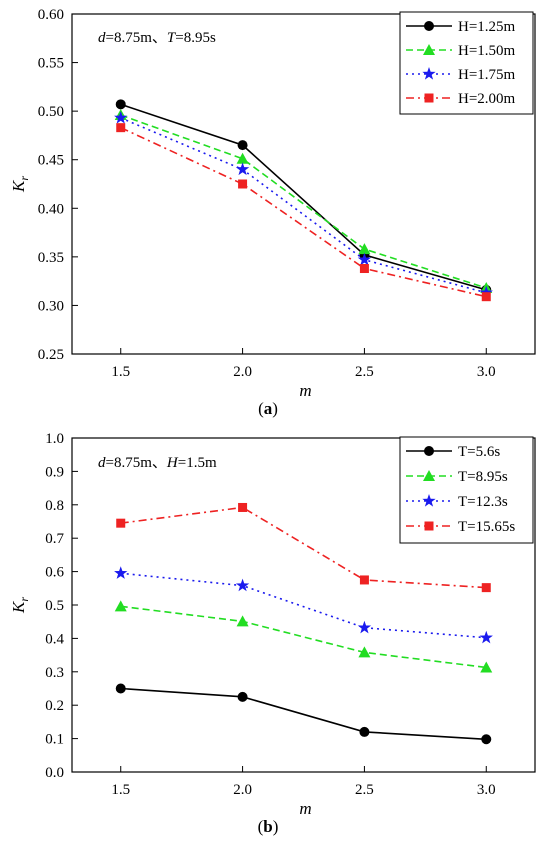  What do you see at coordinates (483, 477) in the screenshot?
I see `legend-label: T=8.95s` at bounding box center [483, 477].